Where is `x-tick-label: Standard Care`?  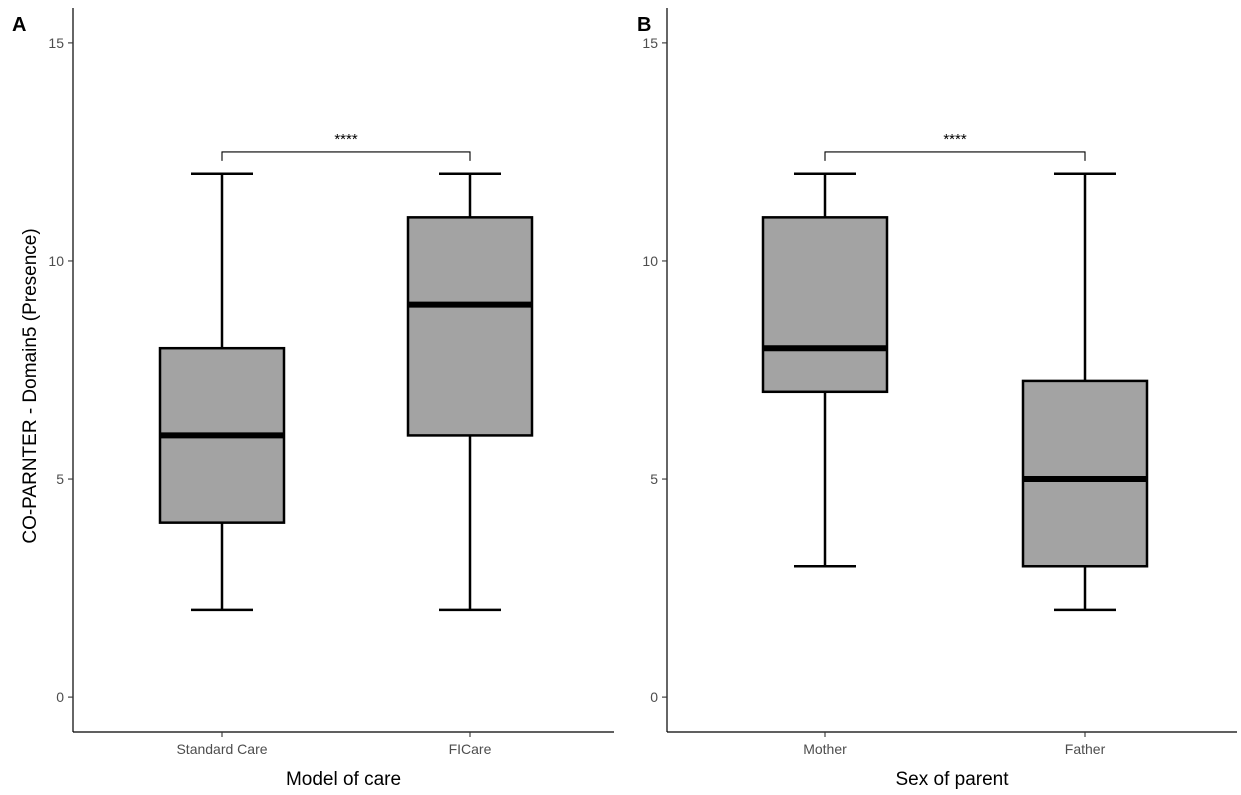
x-tick-label: Standard Care is located at coordinates (221, 749).